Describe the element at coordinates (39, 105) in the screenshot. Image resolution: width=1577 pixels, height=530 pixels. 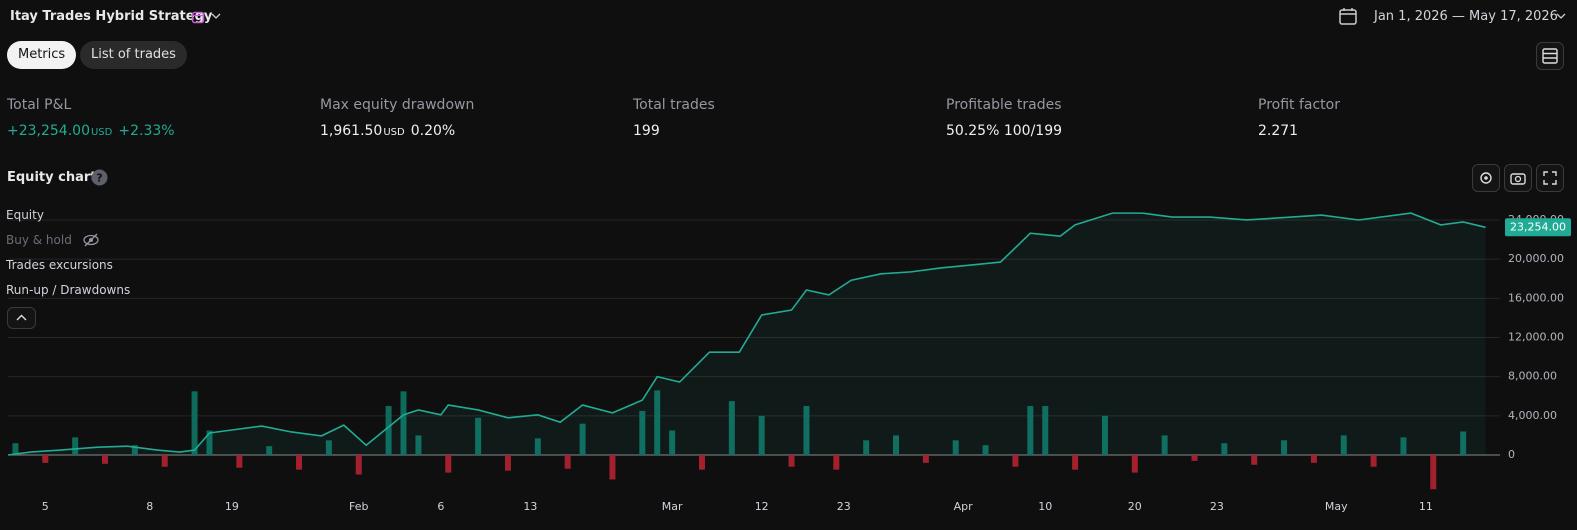
I see `metric-label: Total P&L` at that location.